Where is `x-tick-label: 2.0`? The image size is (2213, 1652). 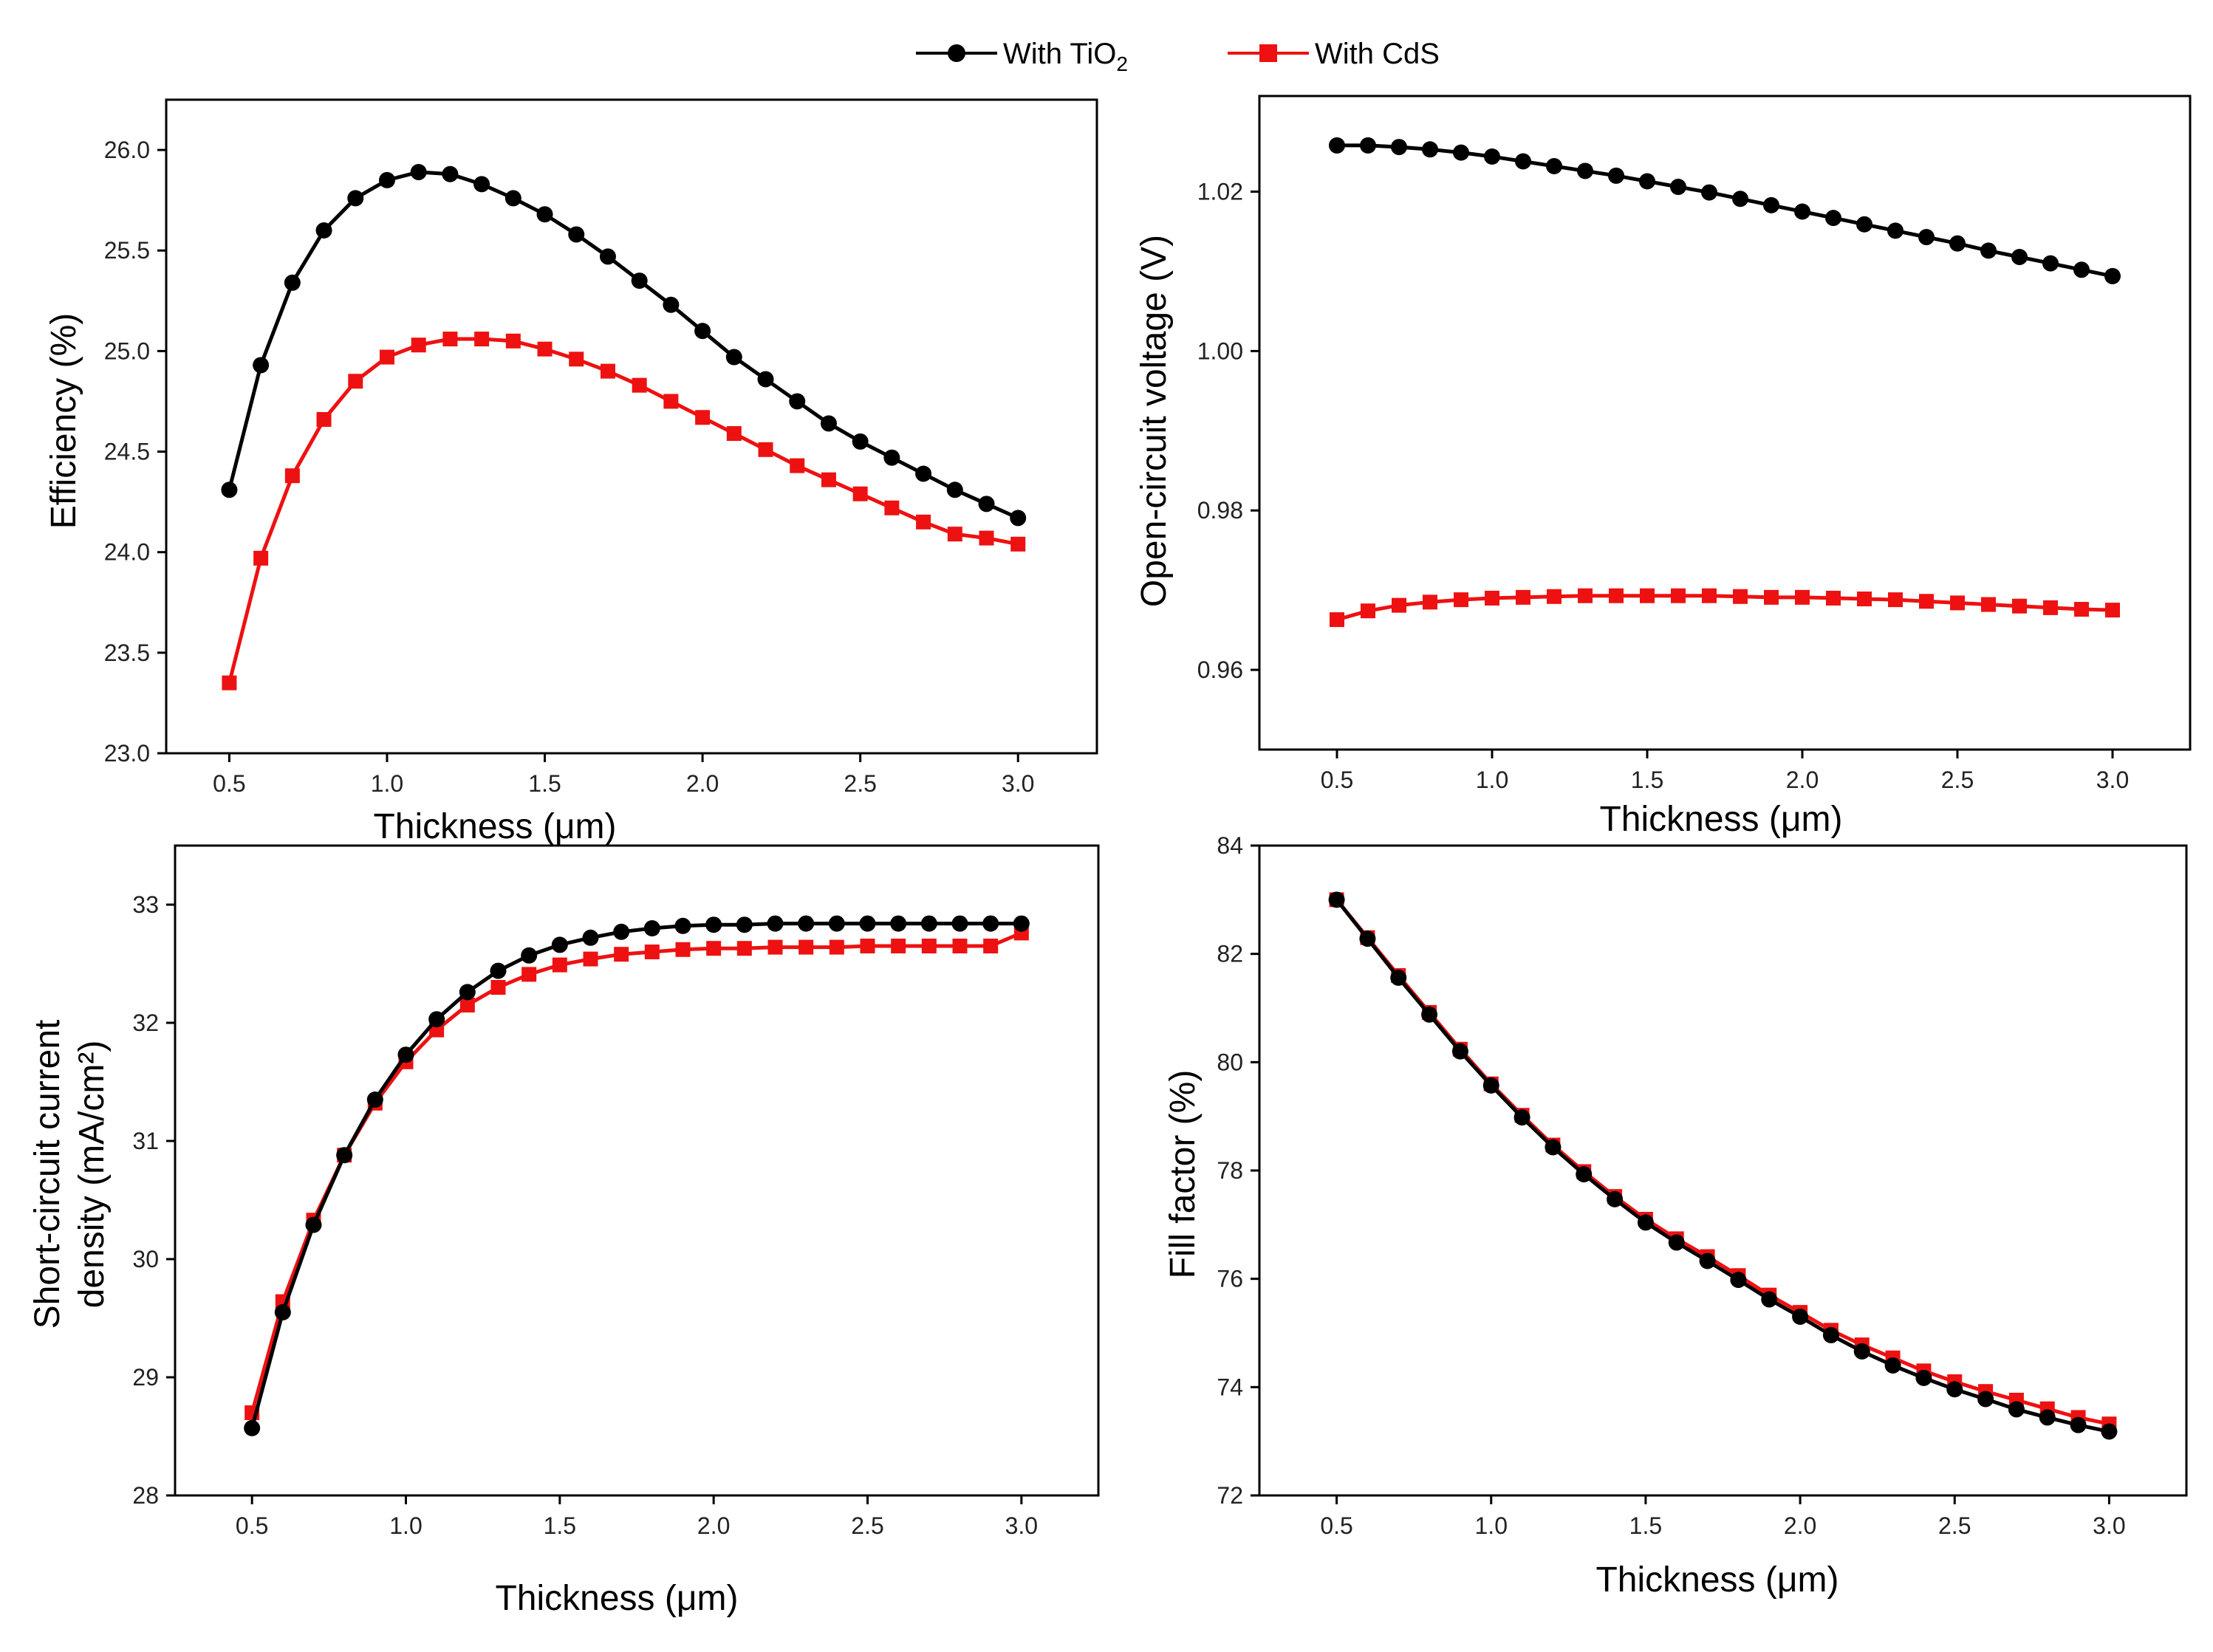 x-tick-label: 2.0 is located at coordinates (1800, 1525).